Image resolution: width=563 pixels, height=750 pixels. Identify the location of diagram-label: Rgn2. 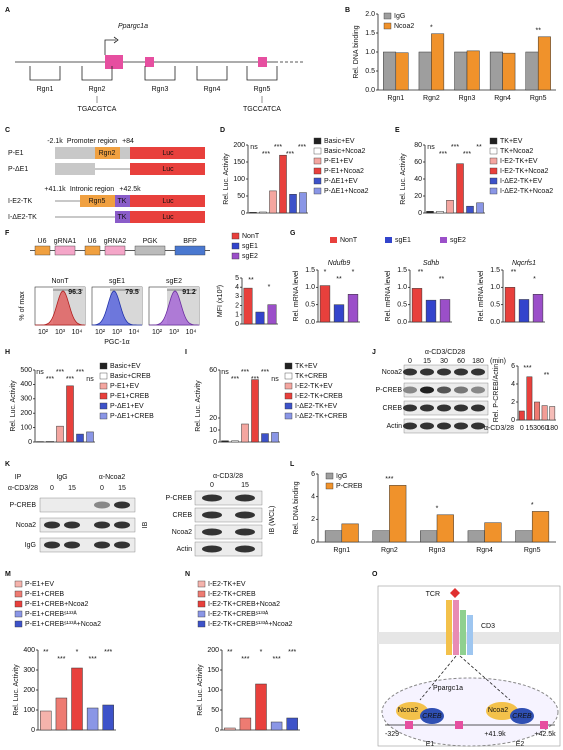
(97, 89).